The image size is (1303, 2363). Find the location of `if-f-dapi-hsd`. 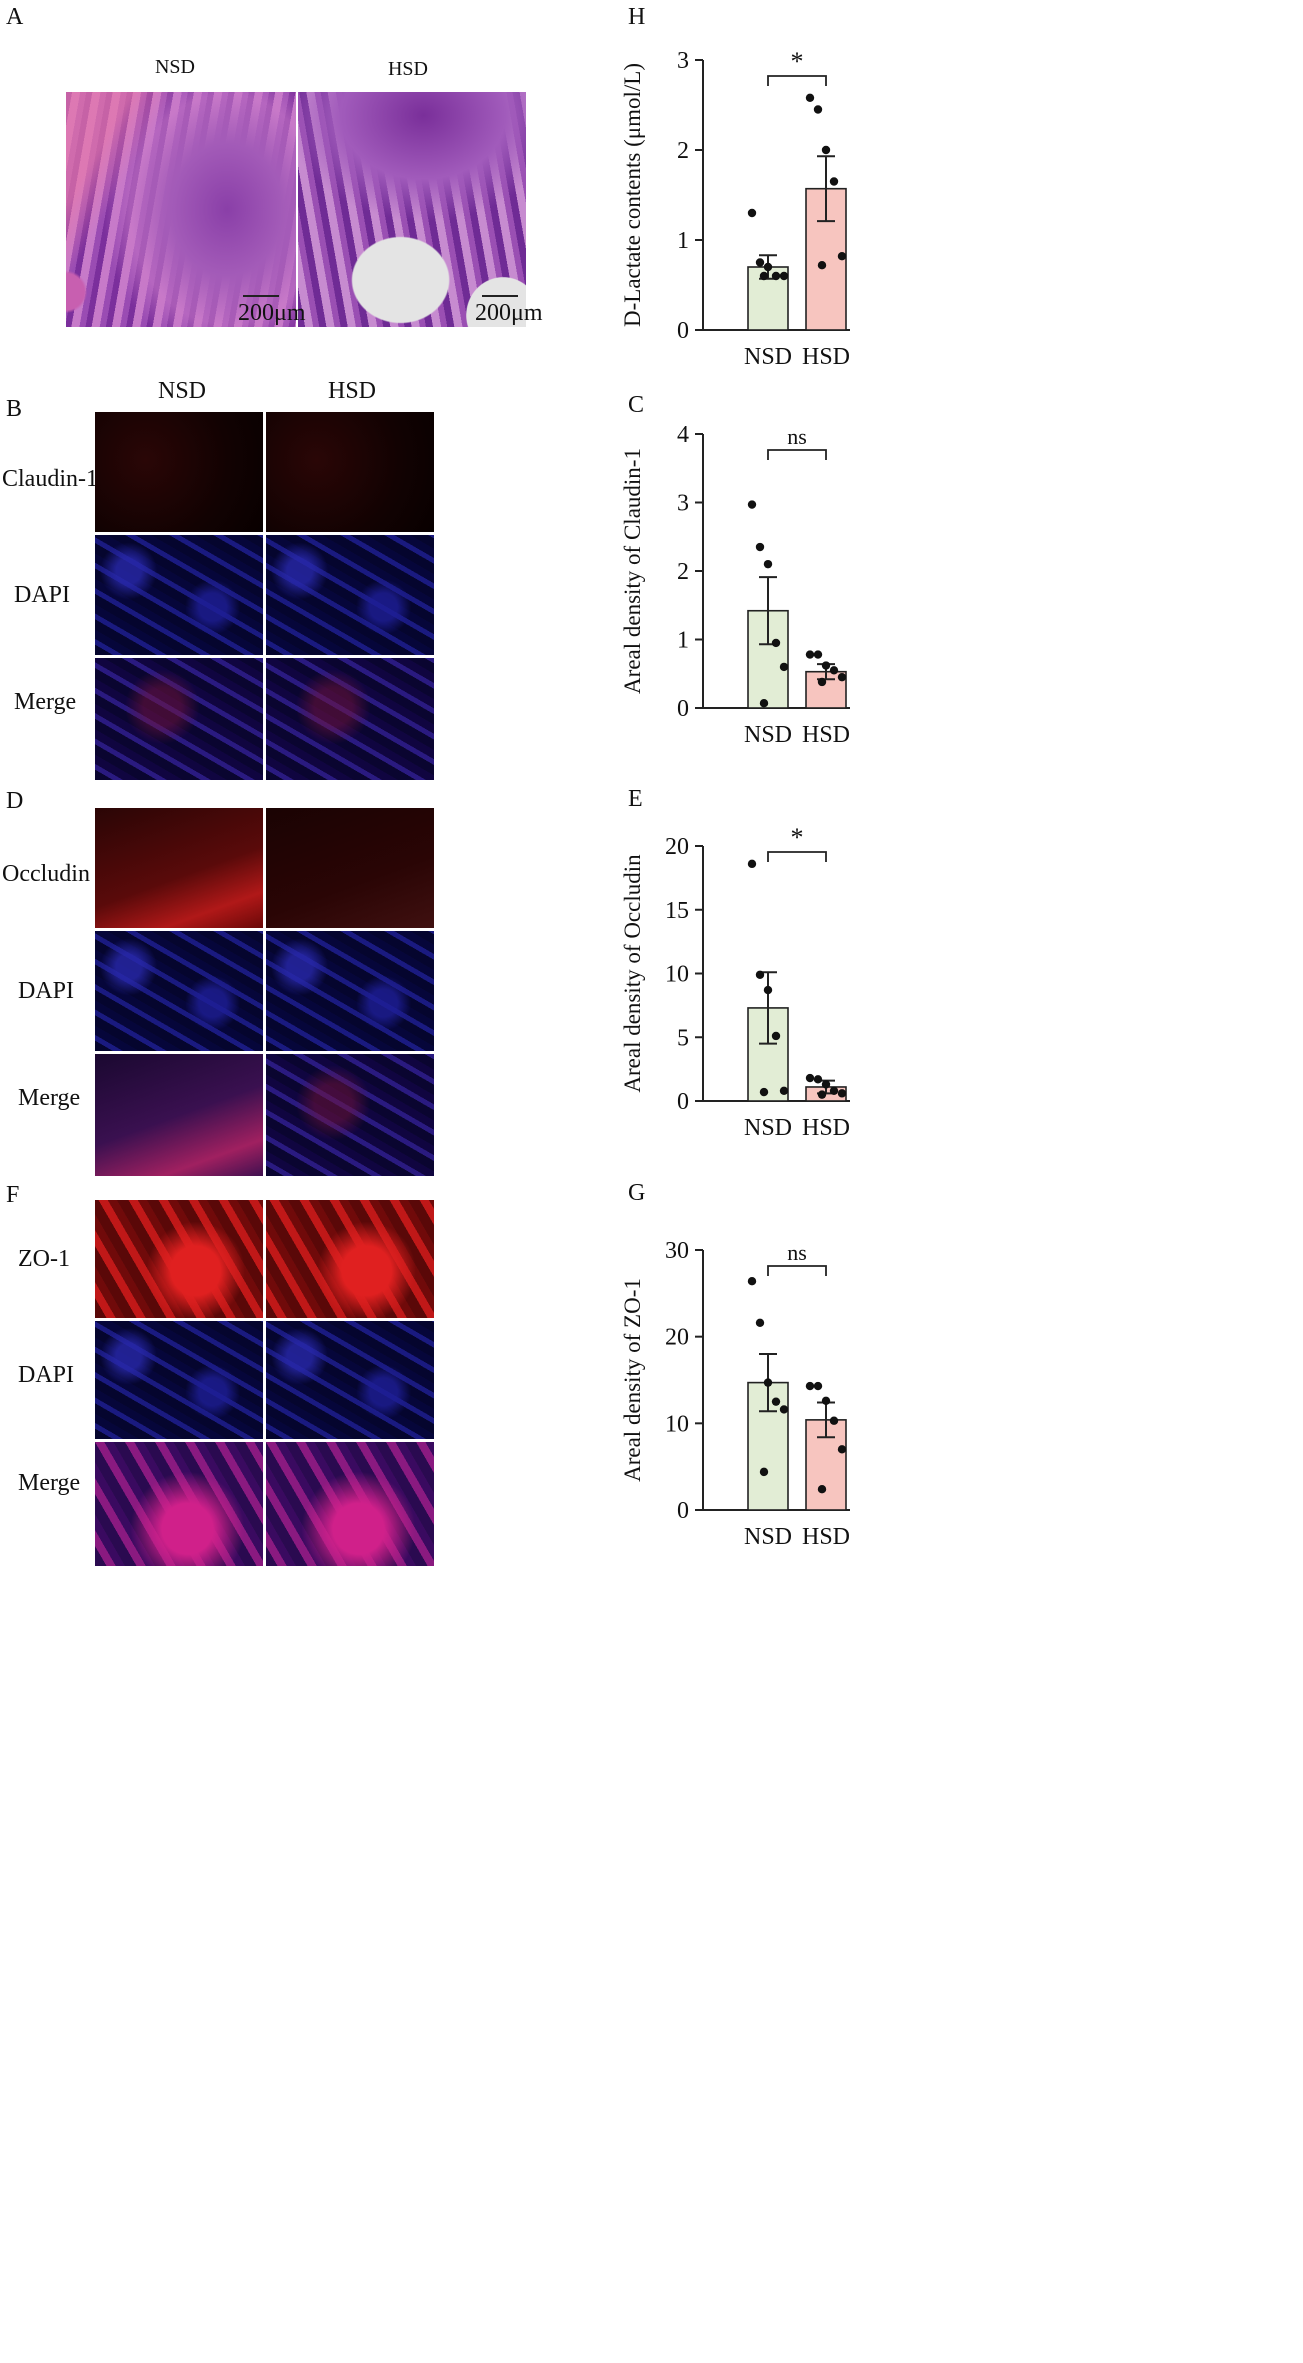

if-f-dapi-hsd is located at coordinates (350, 1380).